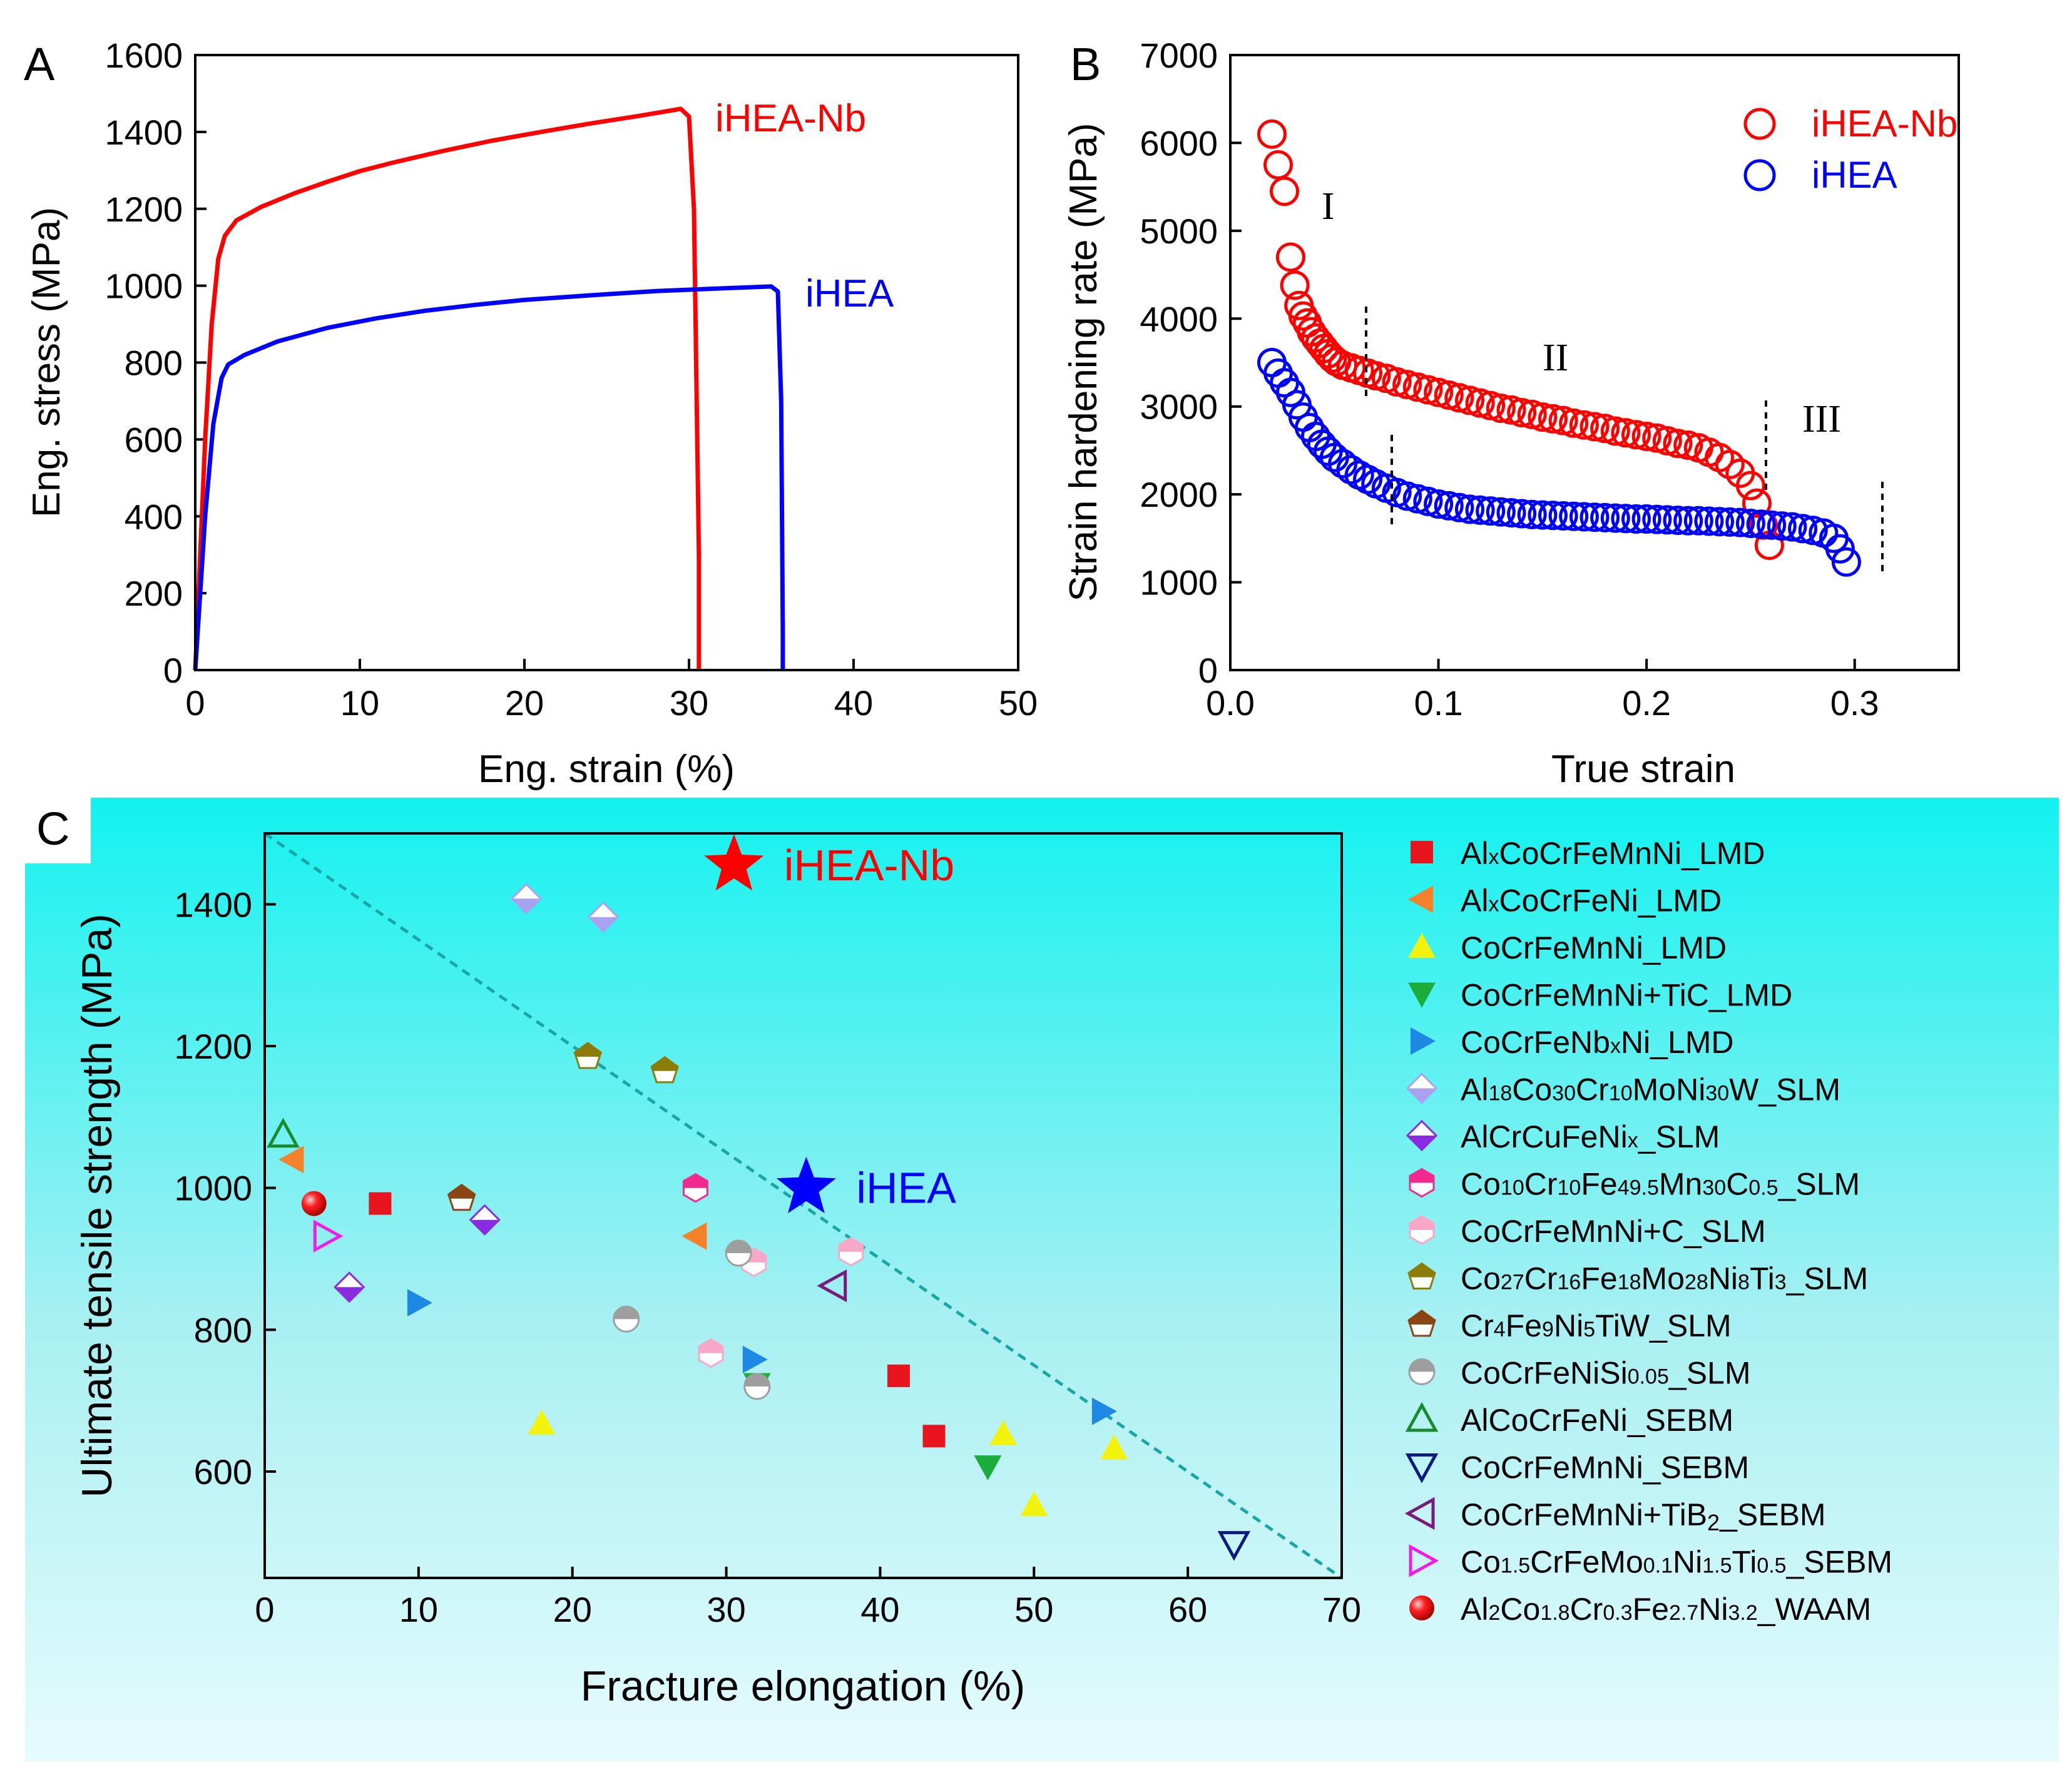 The image size is (2072, 1775). What do you see at coordinates (1626, 995) in the screenshot?
I see `legend-label-cocrfemnni+tic_lmd: CoCrFeMnNi+TiC_LMD` at bounding box center [1626, 995].